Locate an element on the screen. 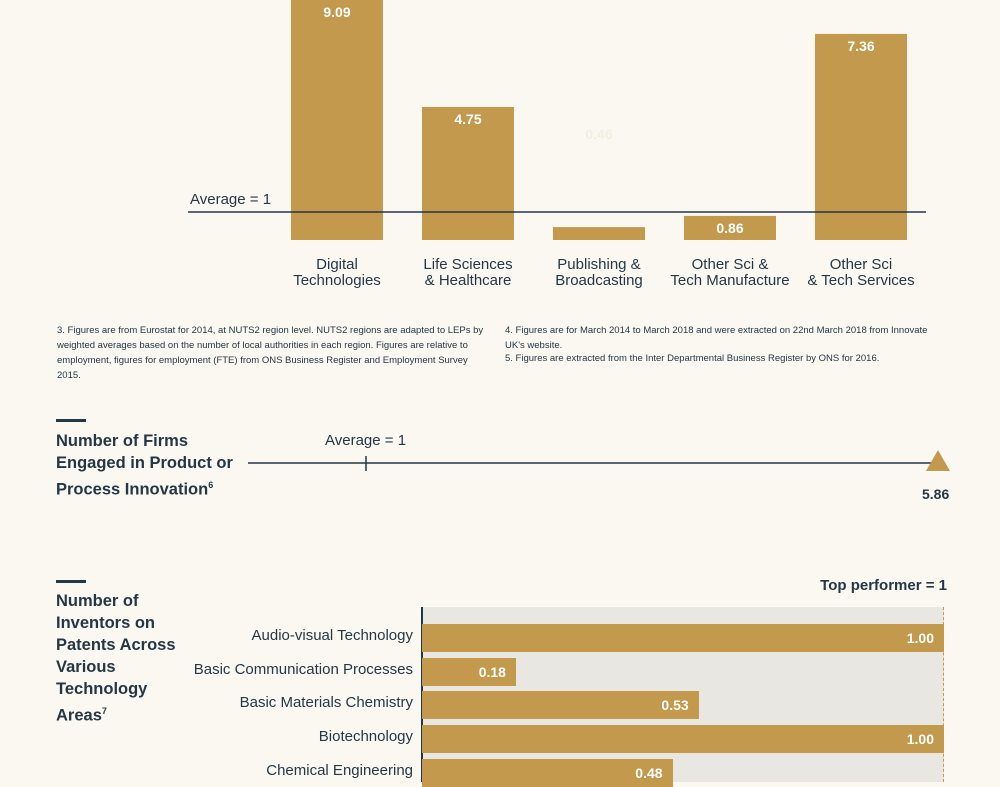 The height and width of the screenshot is (787, 1000). bar-value-label: 9.09 is located at coordinates (336, 12).